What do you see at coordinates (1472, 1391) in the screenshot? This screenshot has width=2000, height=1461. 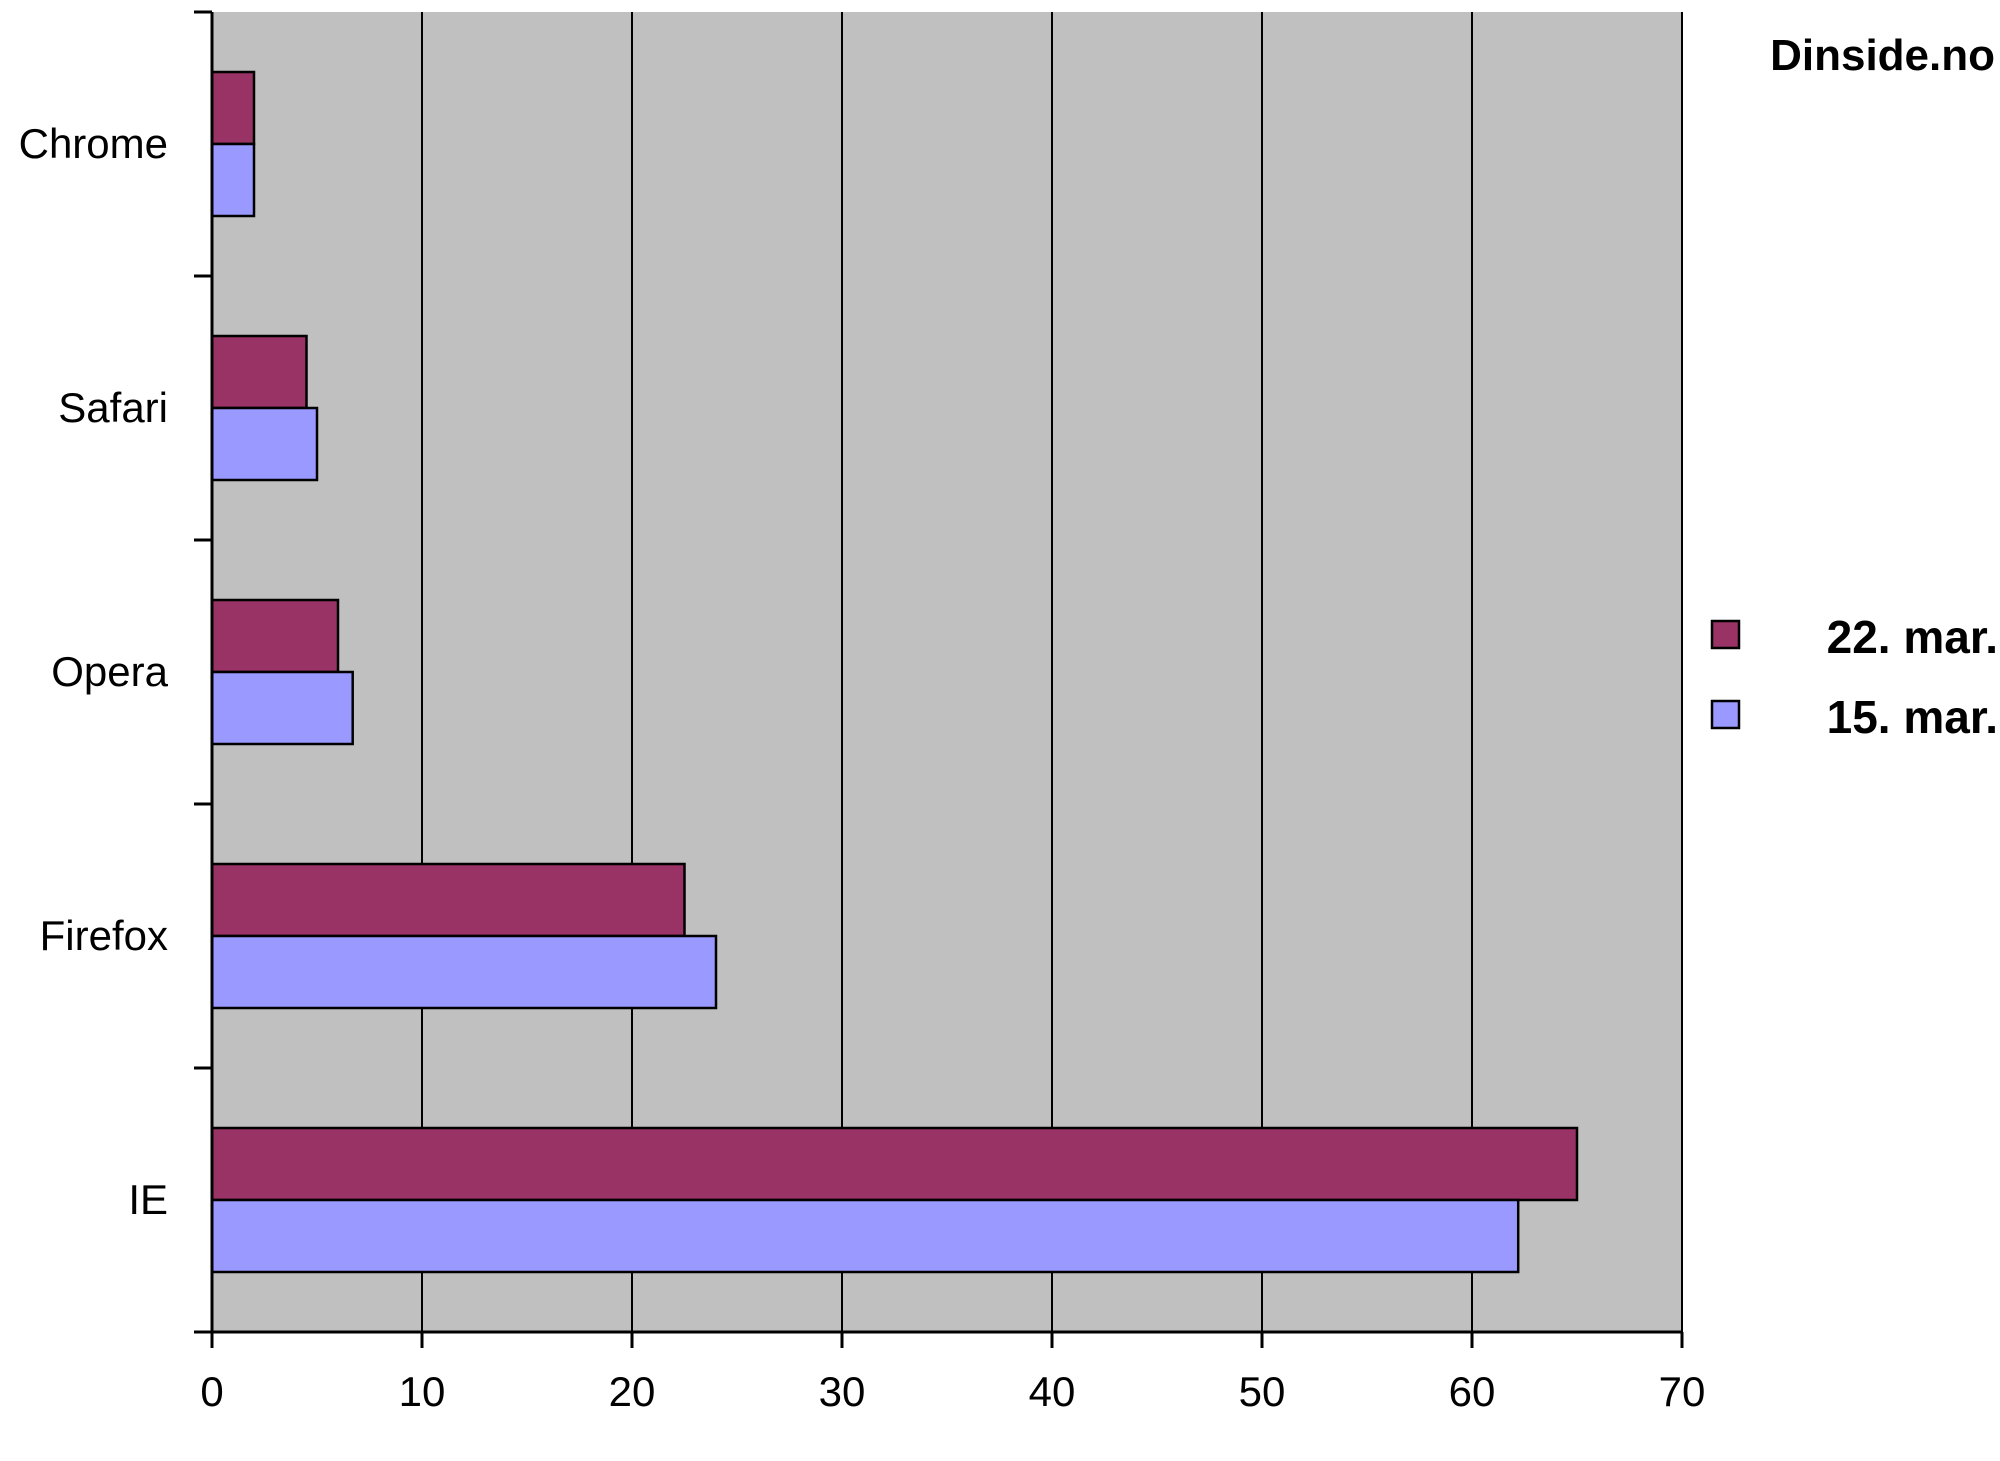 I see `x-tick-label: 60` at bounding box center [1472, 1391].